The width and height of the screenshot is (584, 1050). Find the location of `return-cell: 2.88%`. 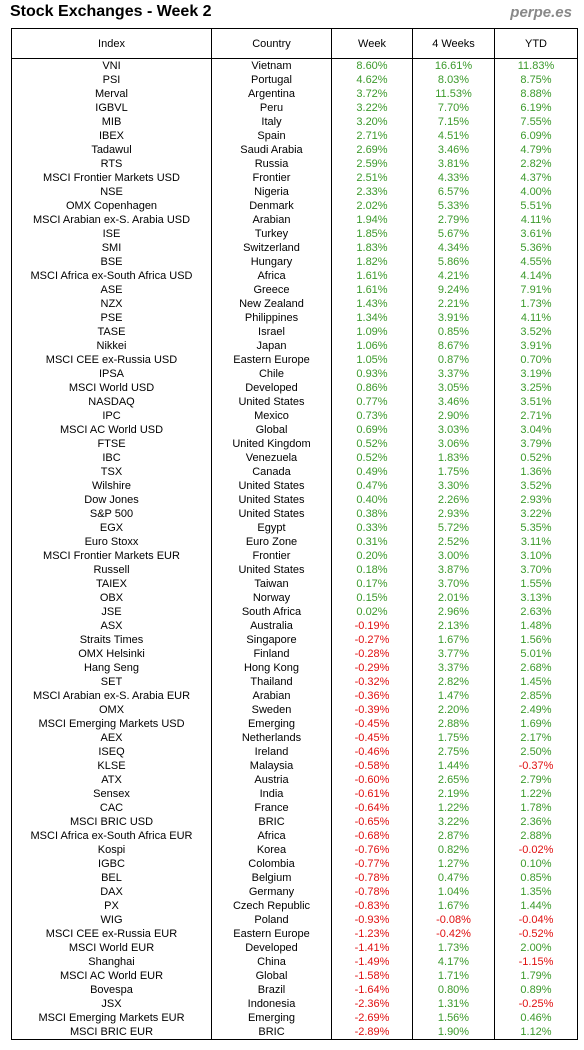

return-cell: 2.88% is located at coordinates (536, 836).